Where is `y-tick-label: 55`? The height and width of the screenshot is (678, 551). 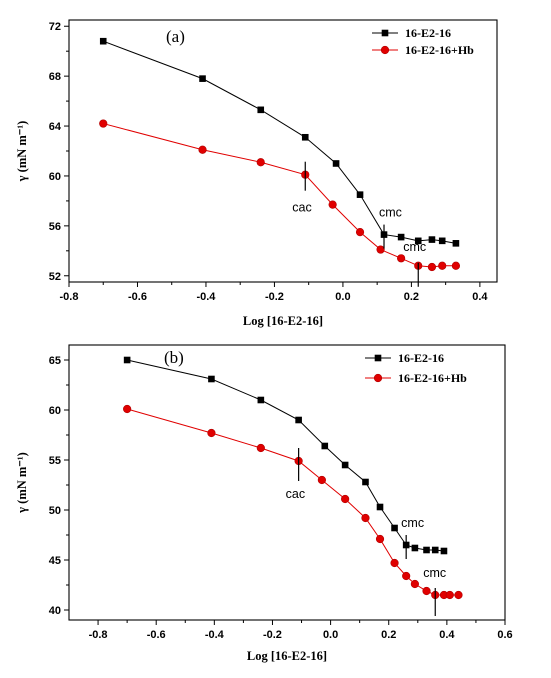 y-tick-label: 55 is located at coordinates (55, 461).